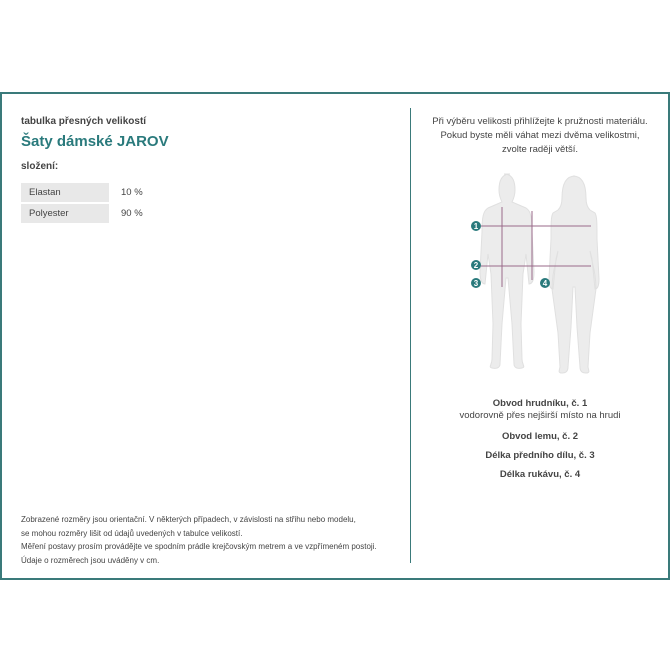 Image resolution: width=670 pixels, height=670 pixels. Describe the element at coordinates (132, 192) in the screenshot. I see `percent: 10 %` at that location.